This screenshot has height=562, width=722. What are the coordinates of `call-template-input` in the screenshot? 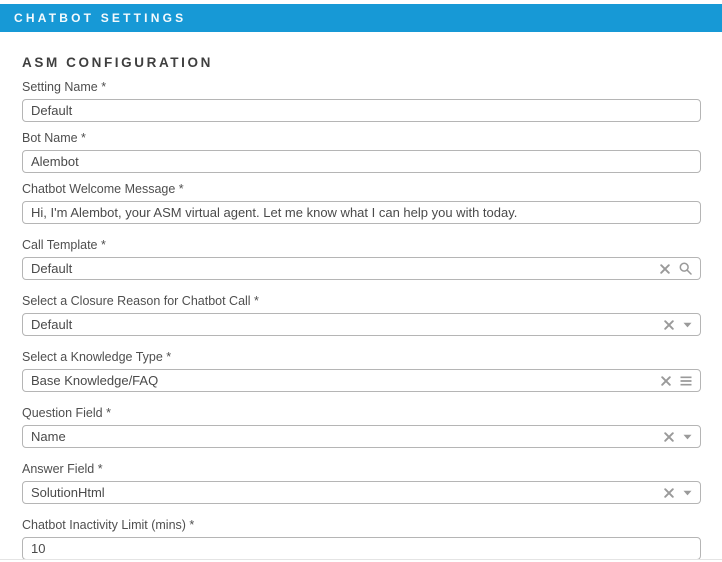 It's located at (361, 268).